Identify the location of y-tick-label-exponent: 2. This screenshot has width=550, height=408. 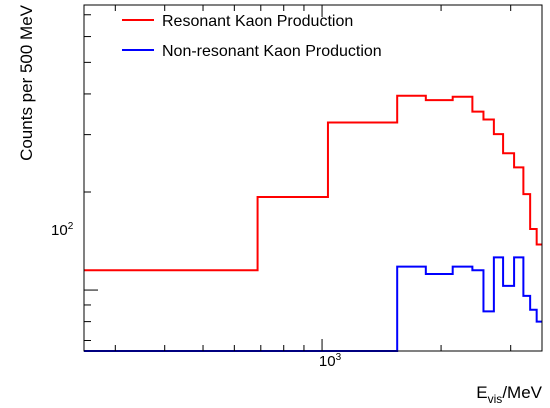
(71, 226).